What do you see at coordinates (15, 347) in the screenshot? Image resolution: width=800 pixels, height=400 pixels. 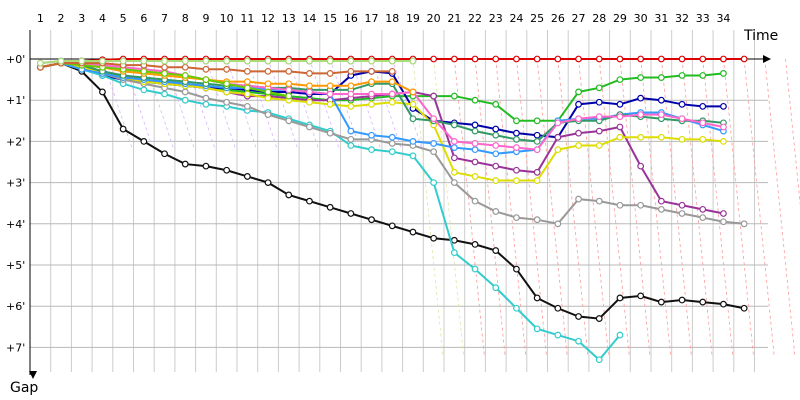 I see `y-tick-label: +7'` at bounding box center [15, 347].